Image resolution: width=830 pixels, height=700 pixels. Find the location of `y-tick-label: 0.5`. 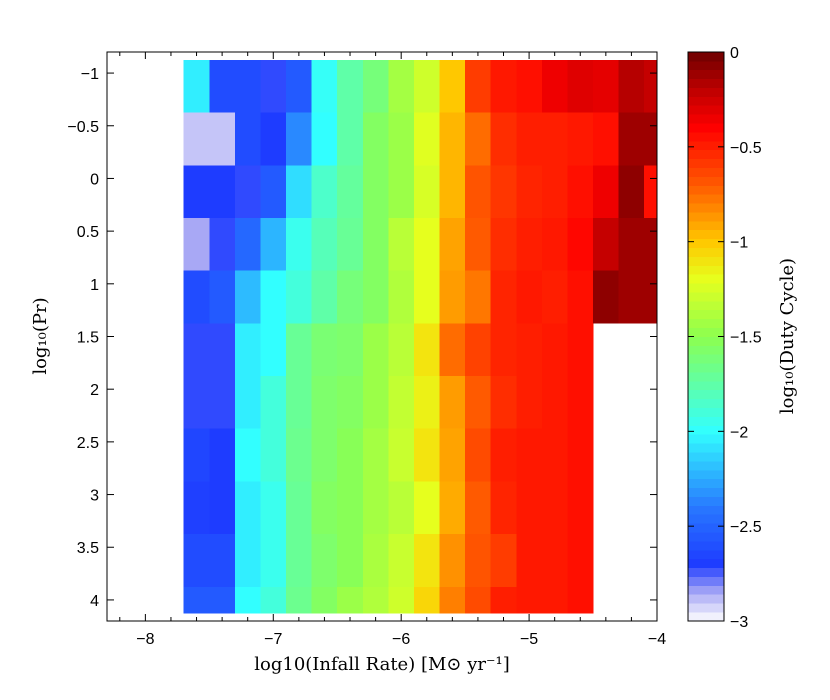

y-tick-label: 0.5 is located at coordinates (88, 232).